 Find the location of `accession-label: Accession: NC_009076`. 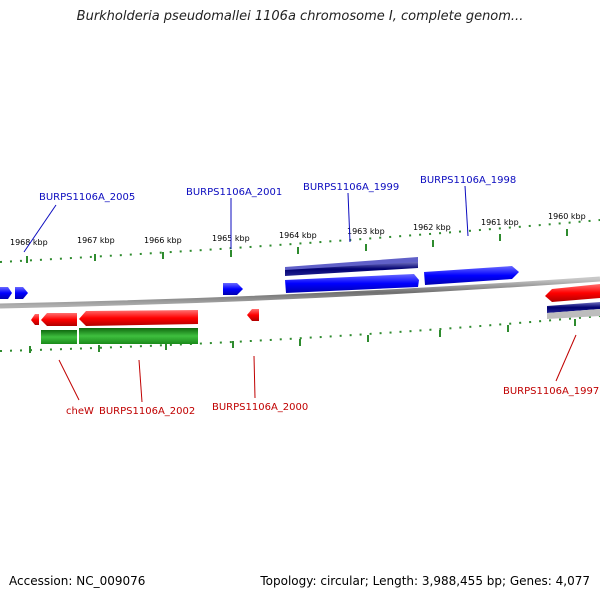

accession-label: Accession: NC_009076 is located at coordinates (77, 581).